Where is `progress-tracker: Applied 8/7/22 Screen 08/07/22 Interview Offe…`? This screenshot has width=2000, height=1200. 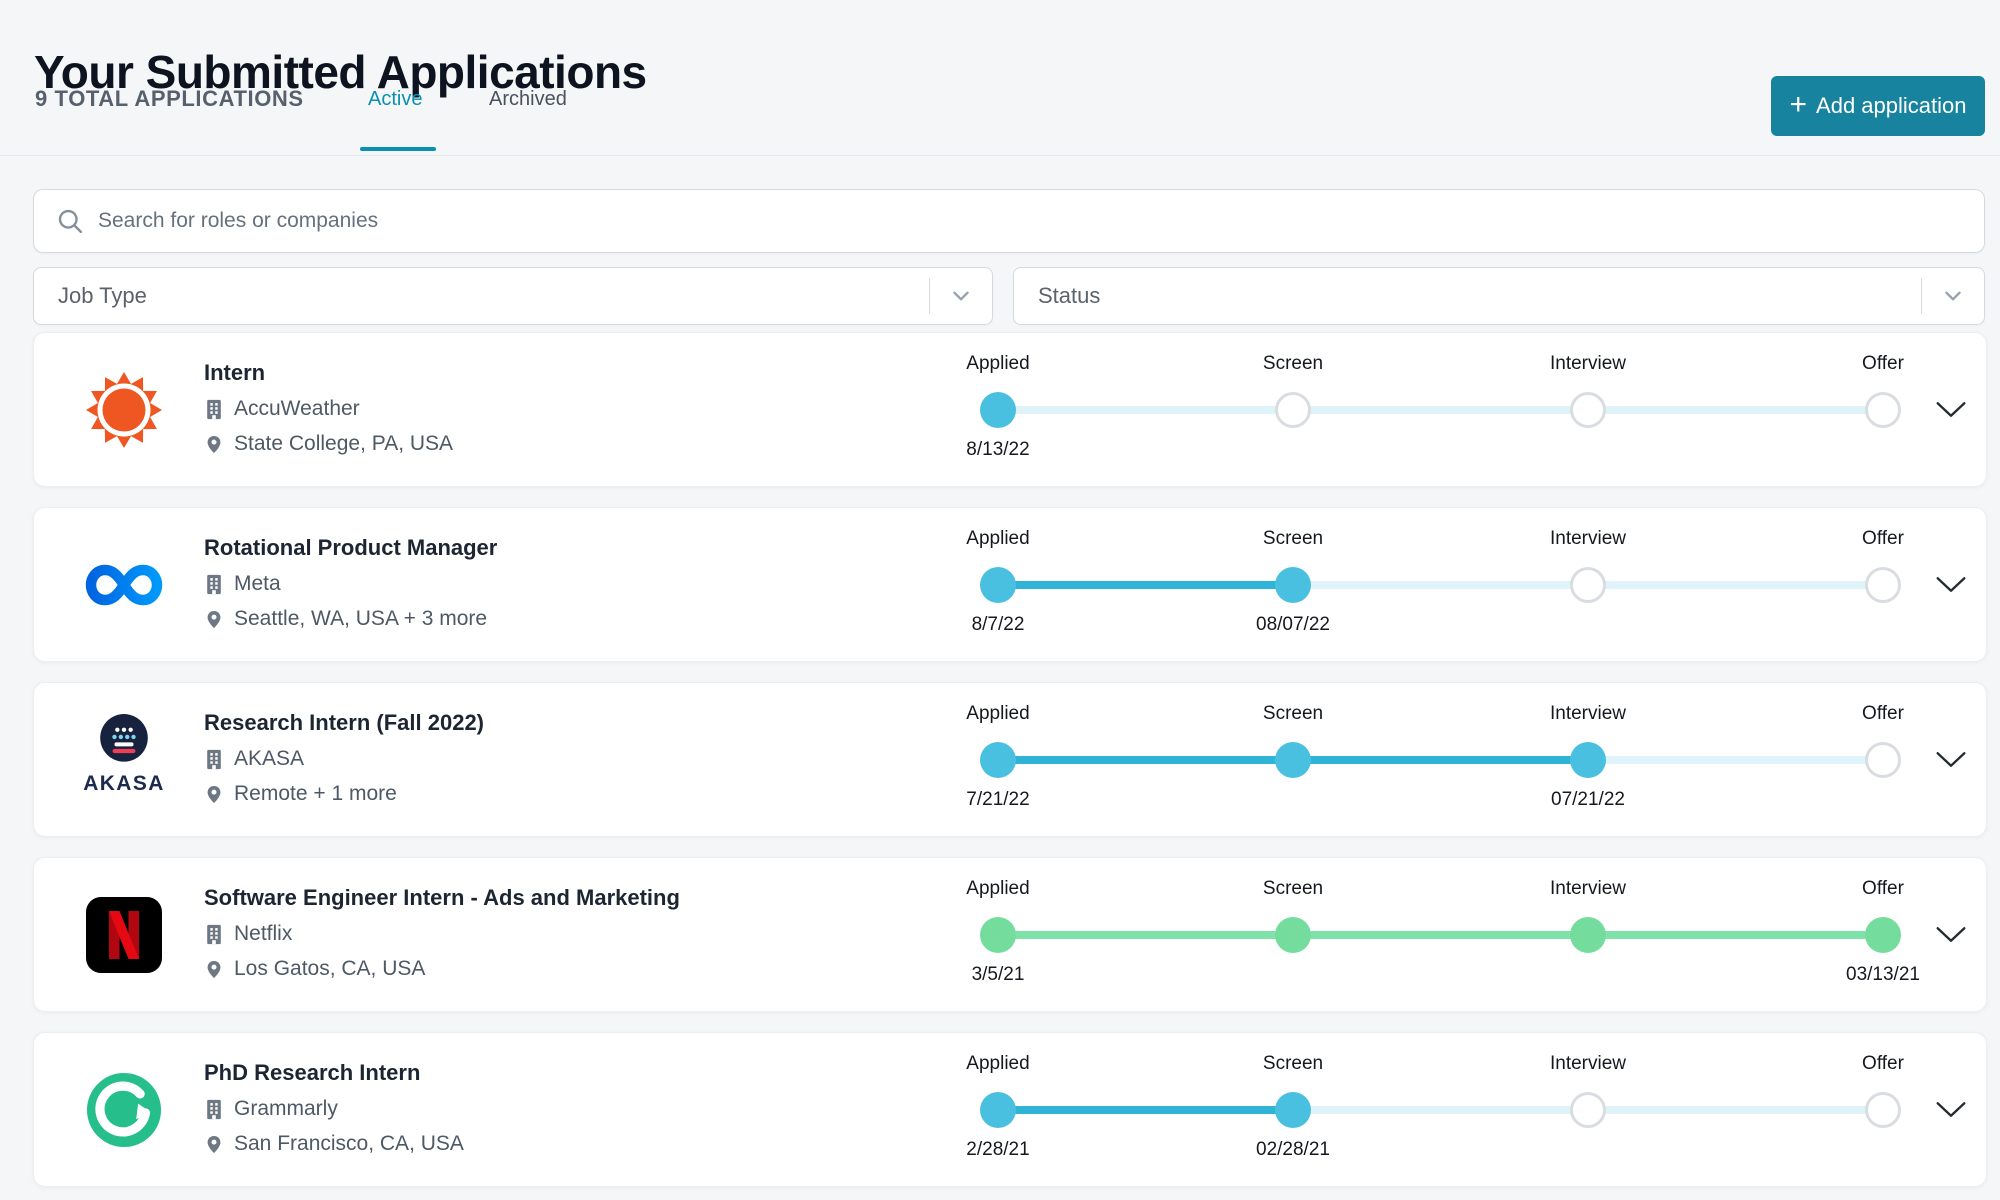 progress-tracker: Applied 8/7/22 Screen 08/07/22 Interview Offe… is located at coordinates (1010, 584).